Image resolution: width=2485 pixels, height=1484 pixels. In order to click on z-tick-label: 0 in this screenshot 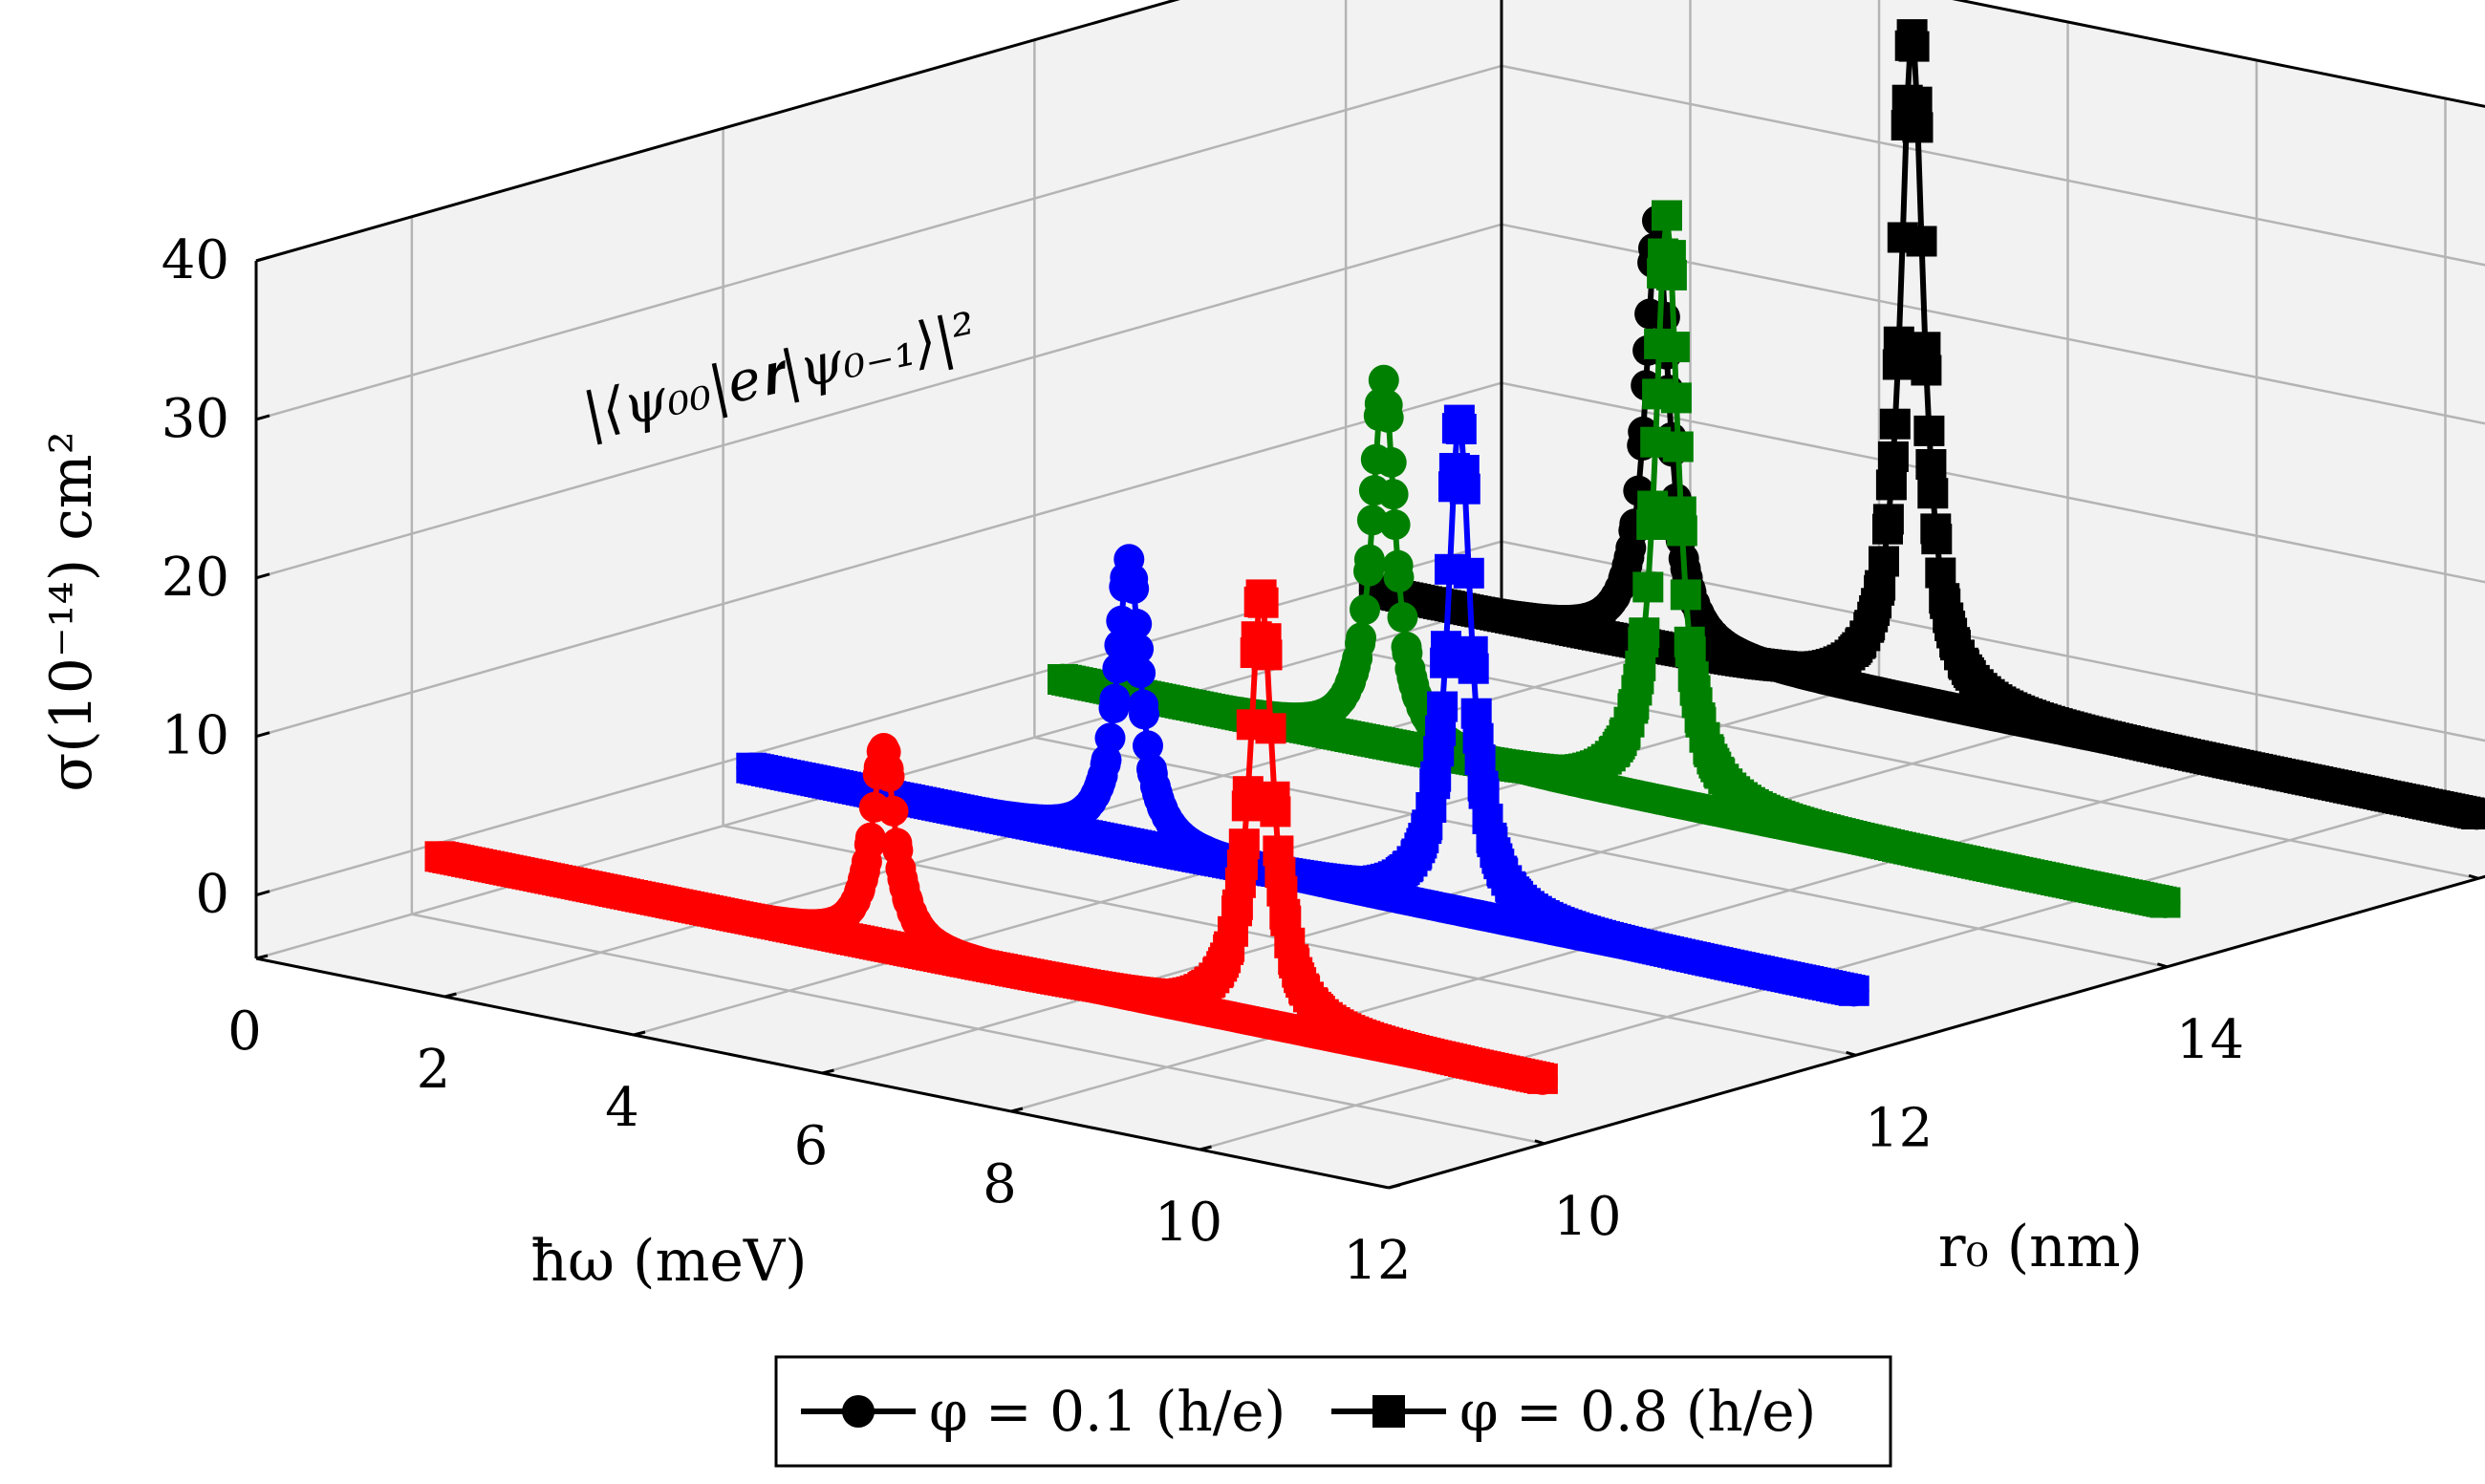, I will do `click(212, 895)`.